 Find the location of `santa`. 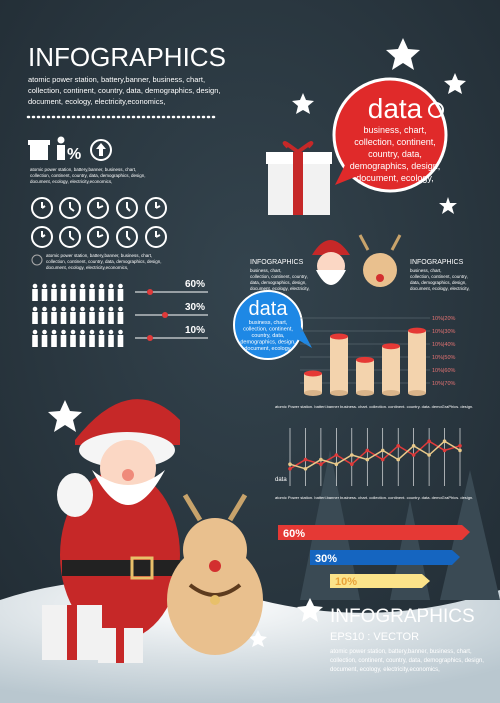

santa is located at coordinates (118, 519).